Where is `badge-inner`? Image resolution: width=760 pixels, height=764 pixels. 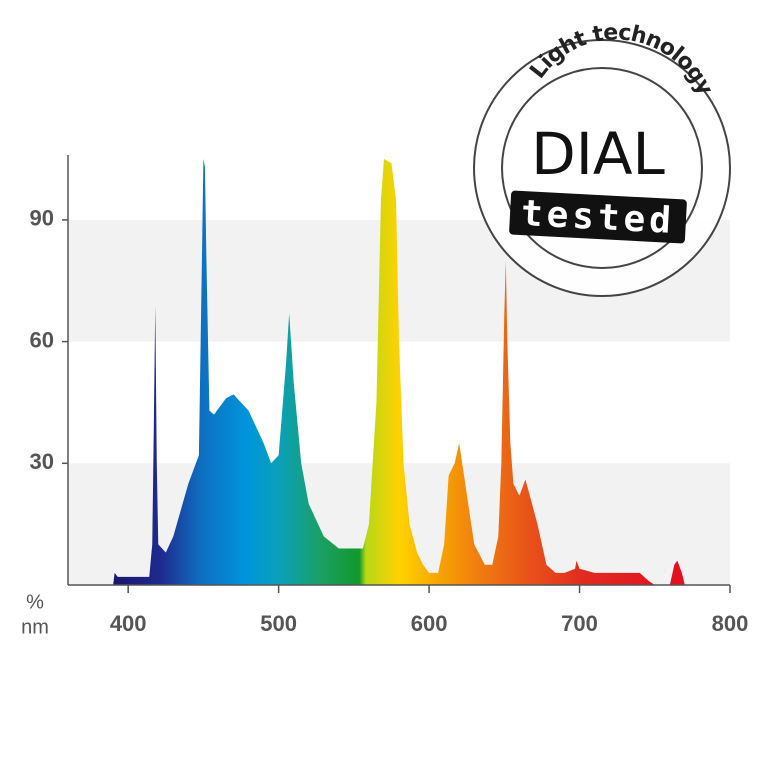
badge-inner is located at coordinates (602, 168).